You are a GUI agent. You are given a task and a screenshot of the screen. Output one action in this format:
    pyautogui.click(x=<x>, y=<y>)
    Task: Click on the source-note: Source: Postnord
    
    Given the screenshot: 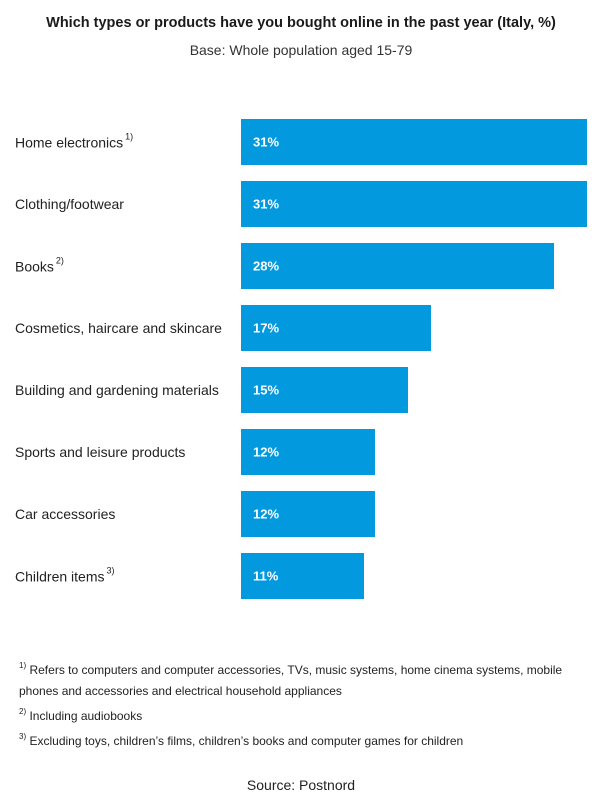 What is the action you would take?
    pyautogui.click(x=301, y=785)
    